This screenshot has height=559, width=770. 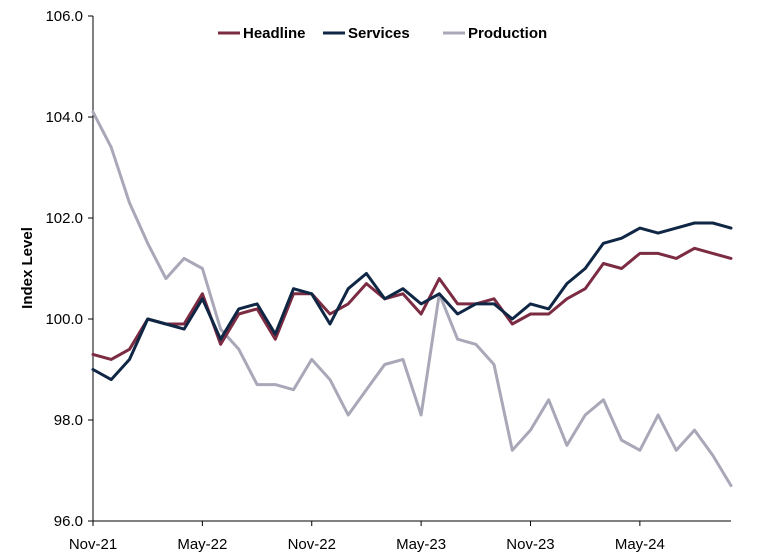 I want to click on legend-item-headline: Headline, so click(x=262, y=33).